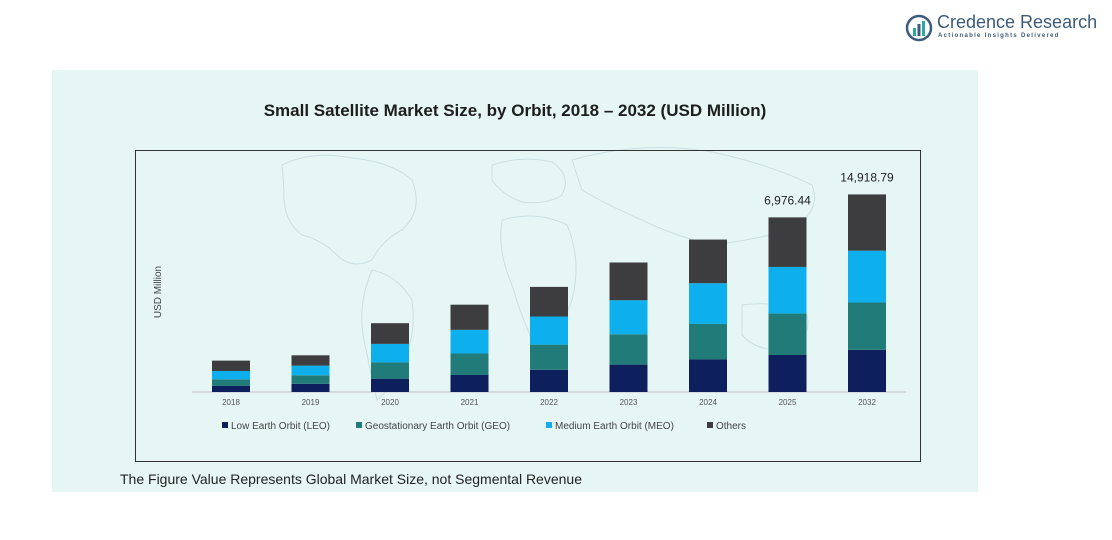 Image resolution: width=1112 pixels, height=540 pixels. What do you see at coordinates (311, 402) in the screenshot?
I see `x-tick-label: 2019` at bounding box center [311, 402].